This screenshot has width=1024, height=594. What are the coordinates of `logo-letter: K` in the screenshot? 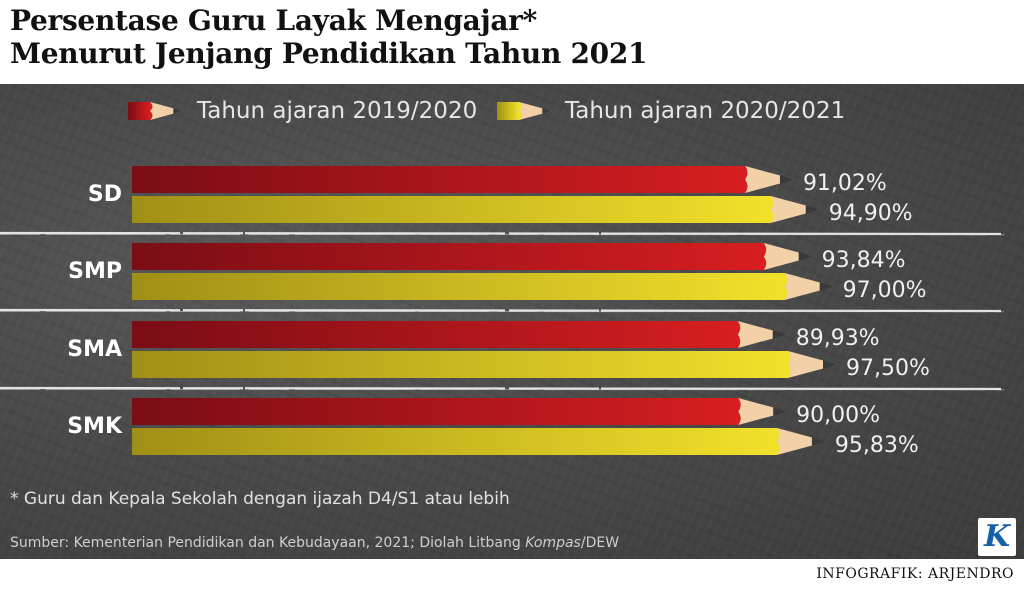 It's located at (997, 536).